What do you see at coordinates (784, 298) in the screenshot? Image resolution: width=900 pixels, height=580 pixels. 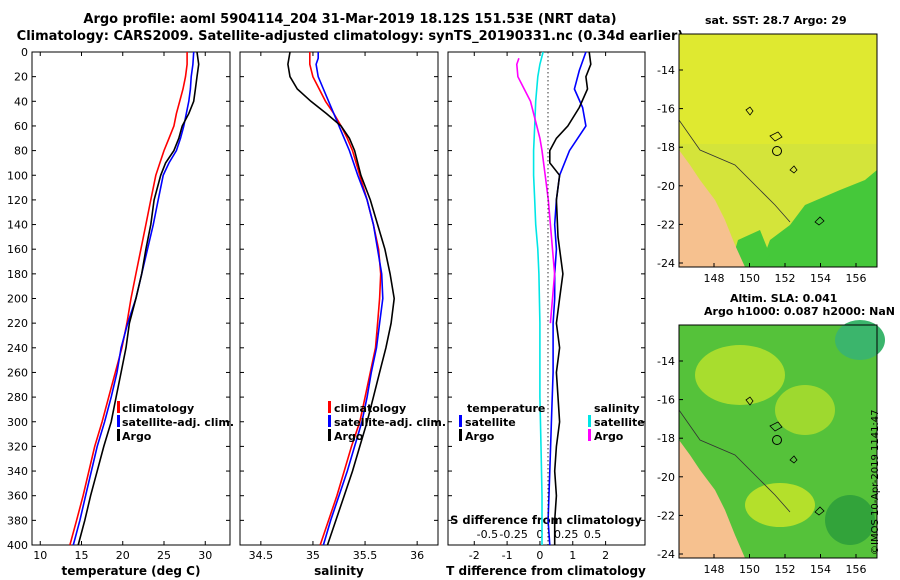 I see `sla-caption-line1: Altim. SLA: 0.041` at bounding box center [784, 298].